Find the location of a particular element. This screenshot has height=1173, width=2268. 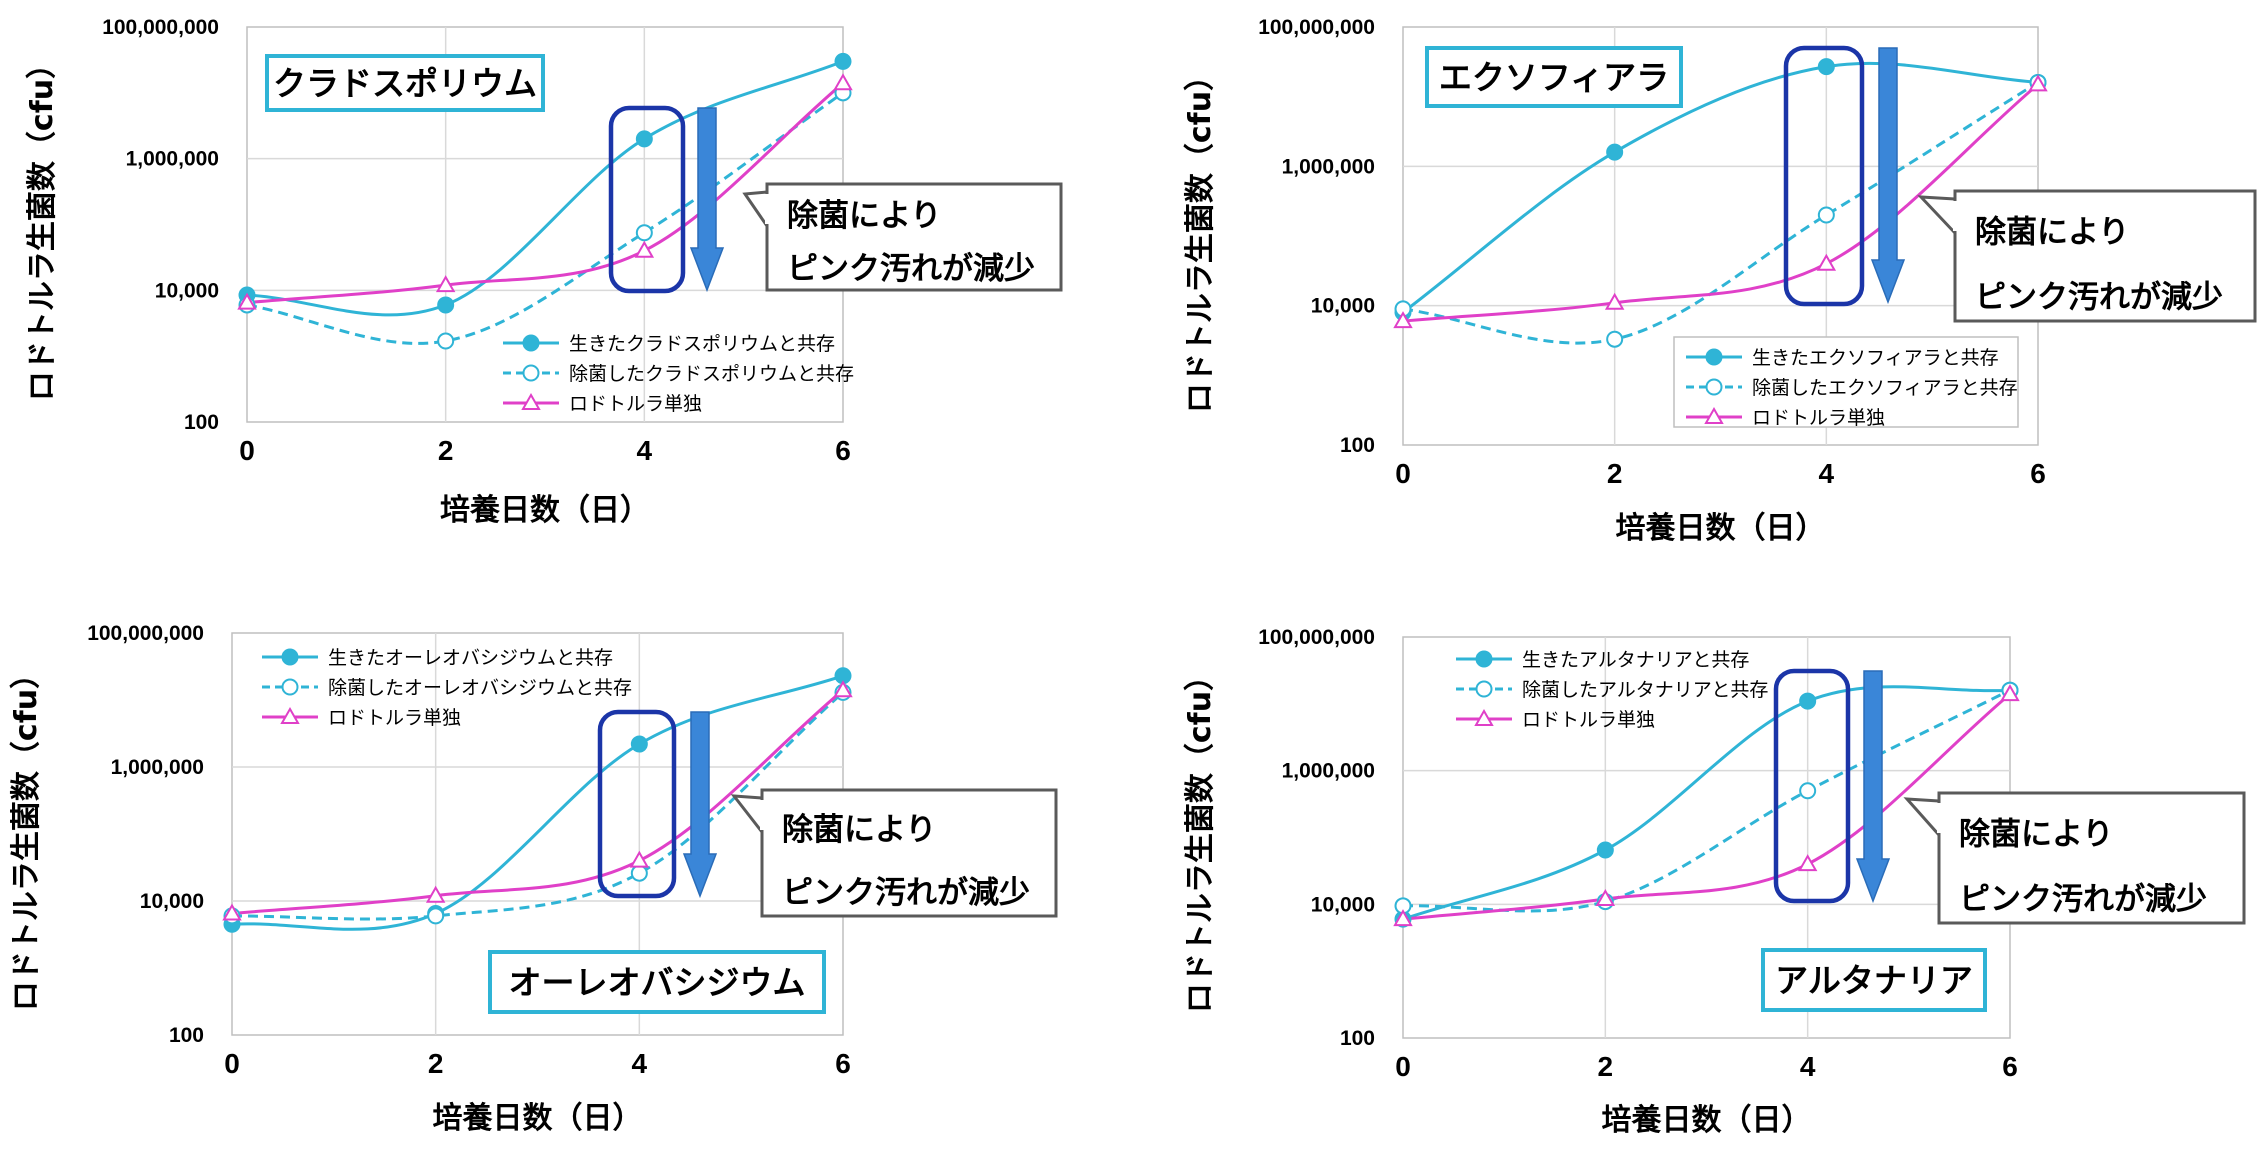

legend-label: 除菌したアルタナリアと共存 is located at coordinates (1645, 690).